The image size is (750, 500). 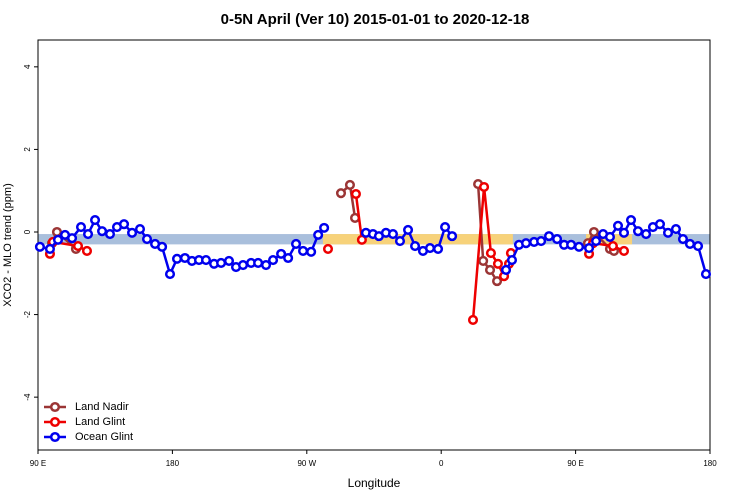 What do you see at coordinates (374, 483) in the screenshot?
I see `x-axis-label: Longitude` at bounding box center [374, 483].